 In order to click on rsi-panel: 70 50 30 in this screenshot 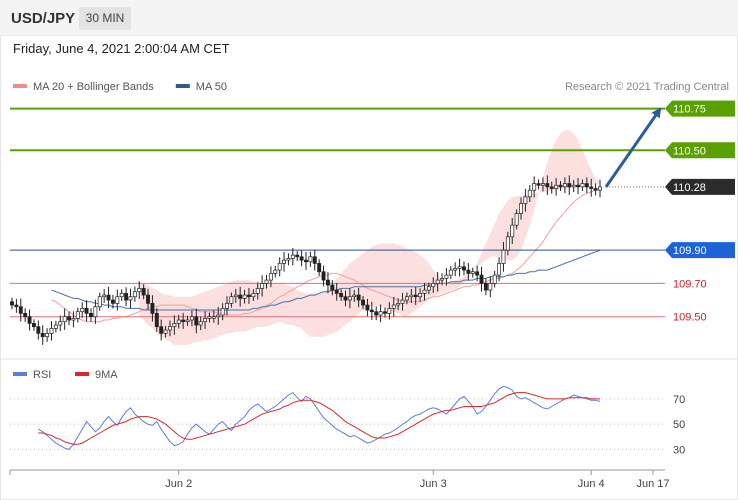, I will do `click(347, 420)`.